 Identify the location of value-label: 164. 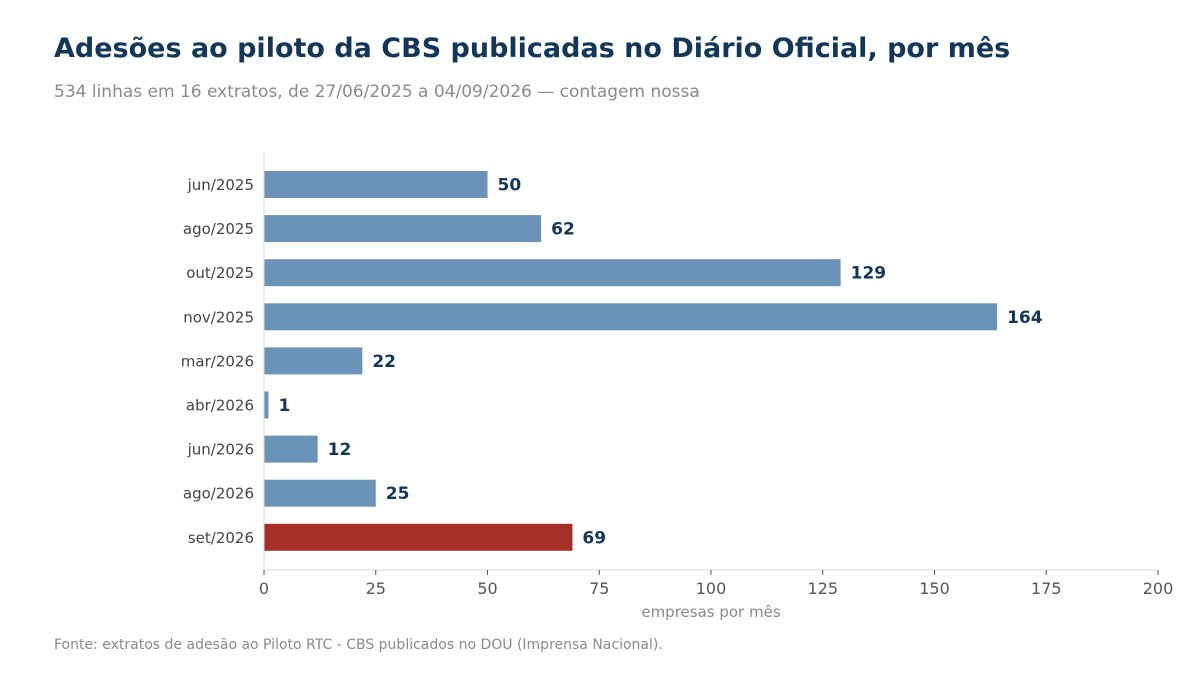
(1025, 318).